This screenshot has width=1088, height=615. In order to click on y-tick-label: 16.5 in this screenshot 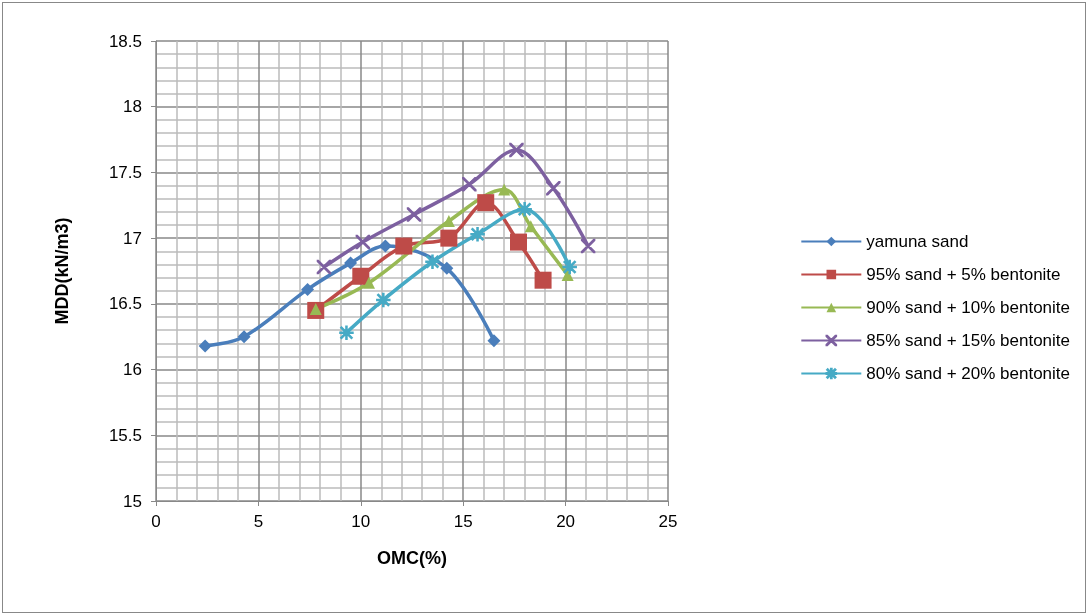, I will do `click(125, 304)`.